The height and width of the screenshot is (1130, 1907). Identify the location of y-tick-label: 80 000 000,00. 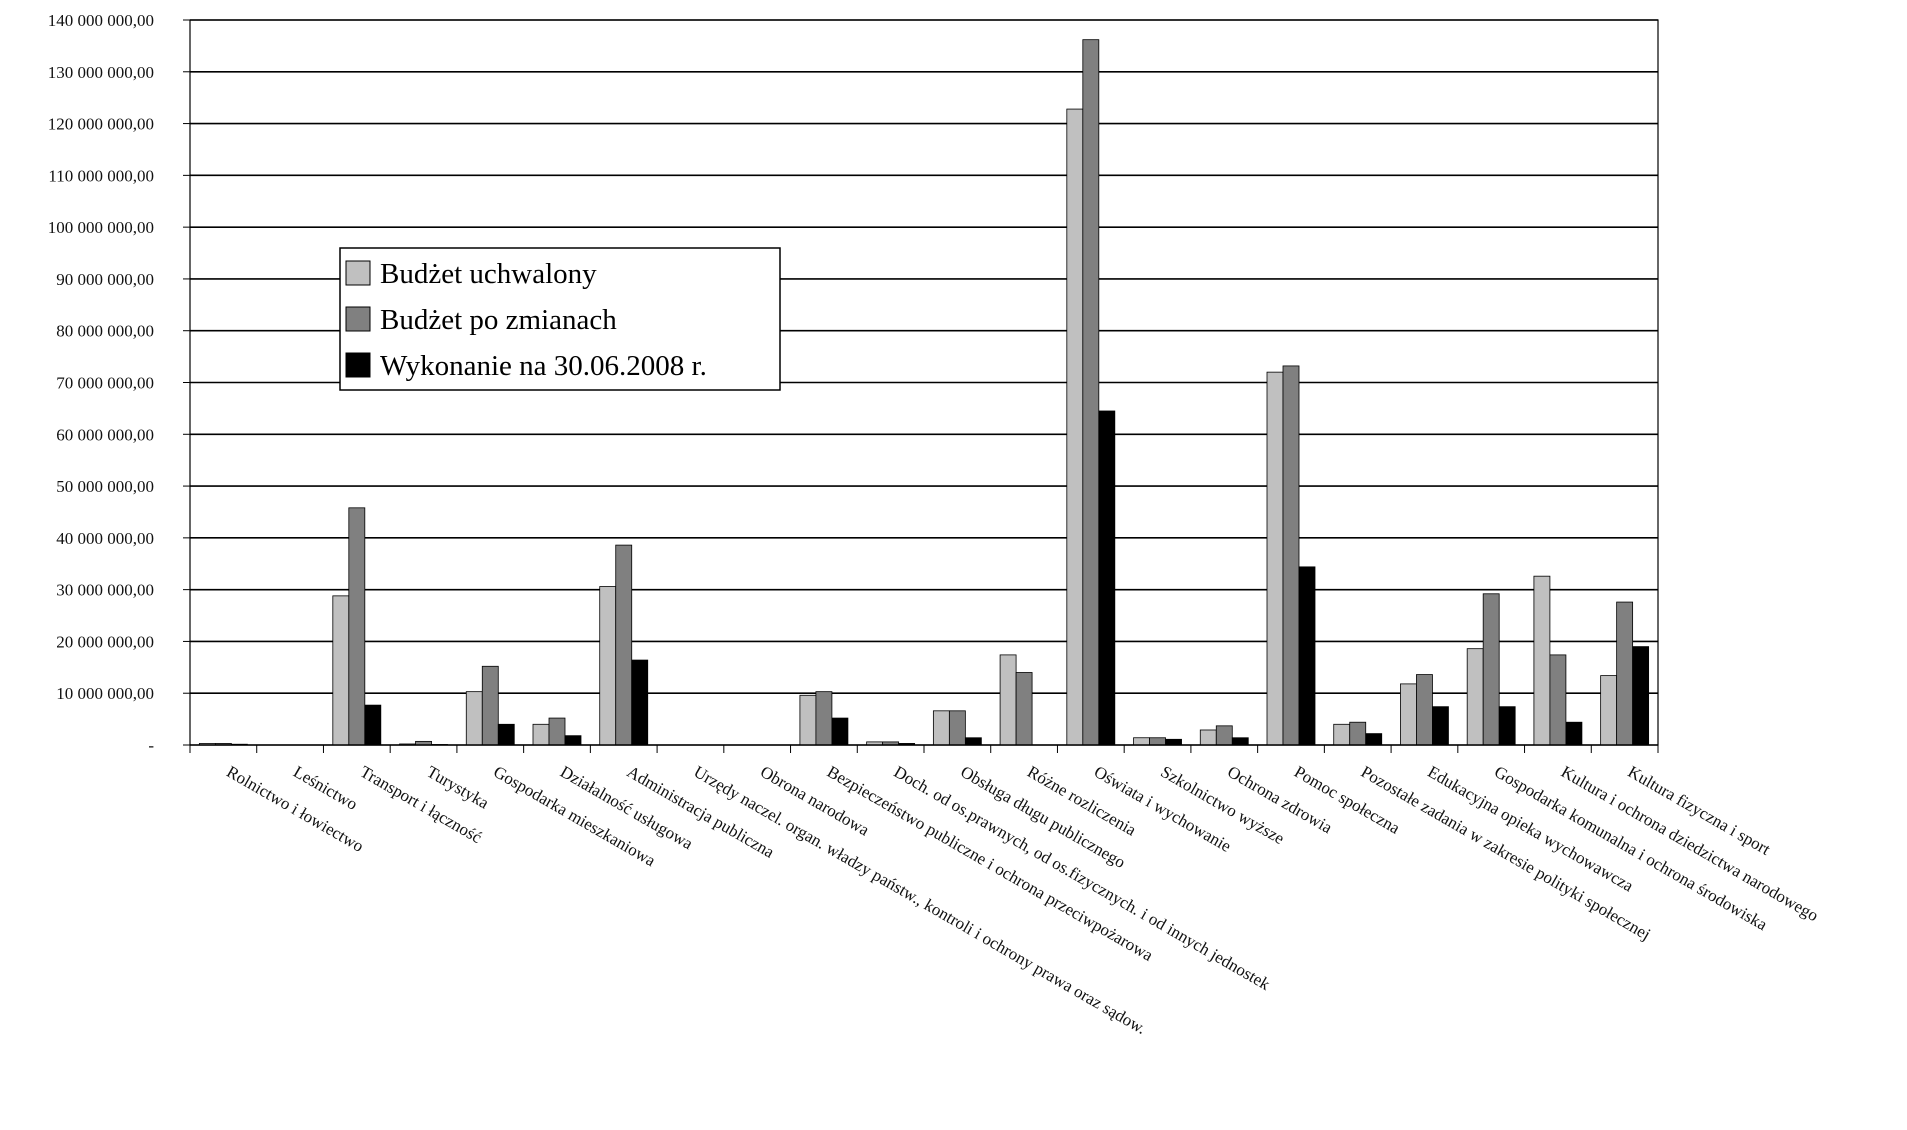
(105, 331).